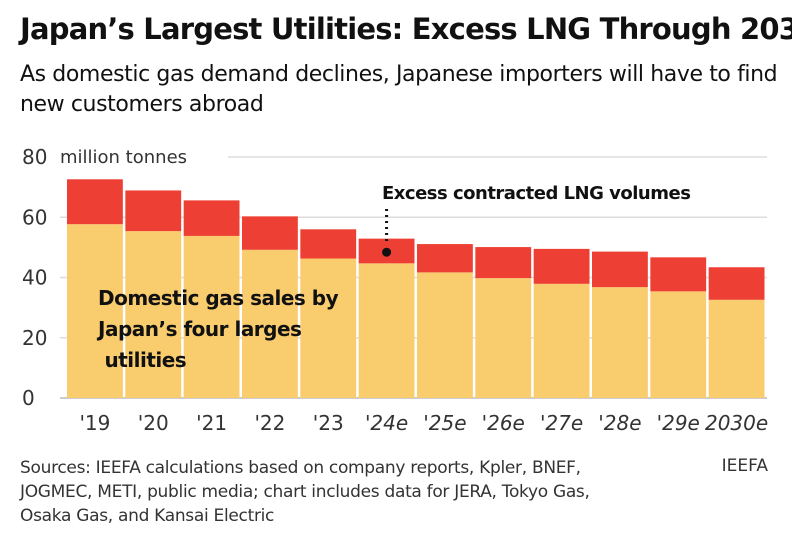  Describe the element at coordinates (123, 157) in the screenshot. I see `y-axis-unit-label: million tonnes` at that location.